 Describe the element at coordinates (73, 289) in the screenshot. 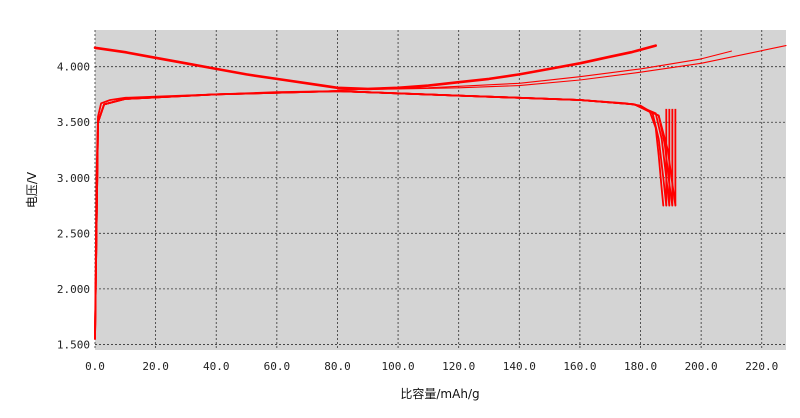

I see `y-tick-label: 2.000` at that location.